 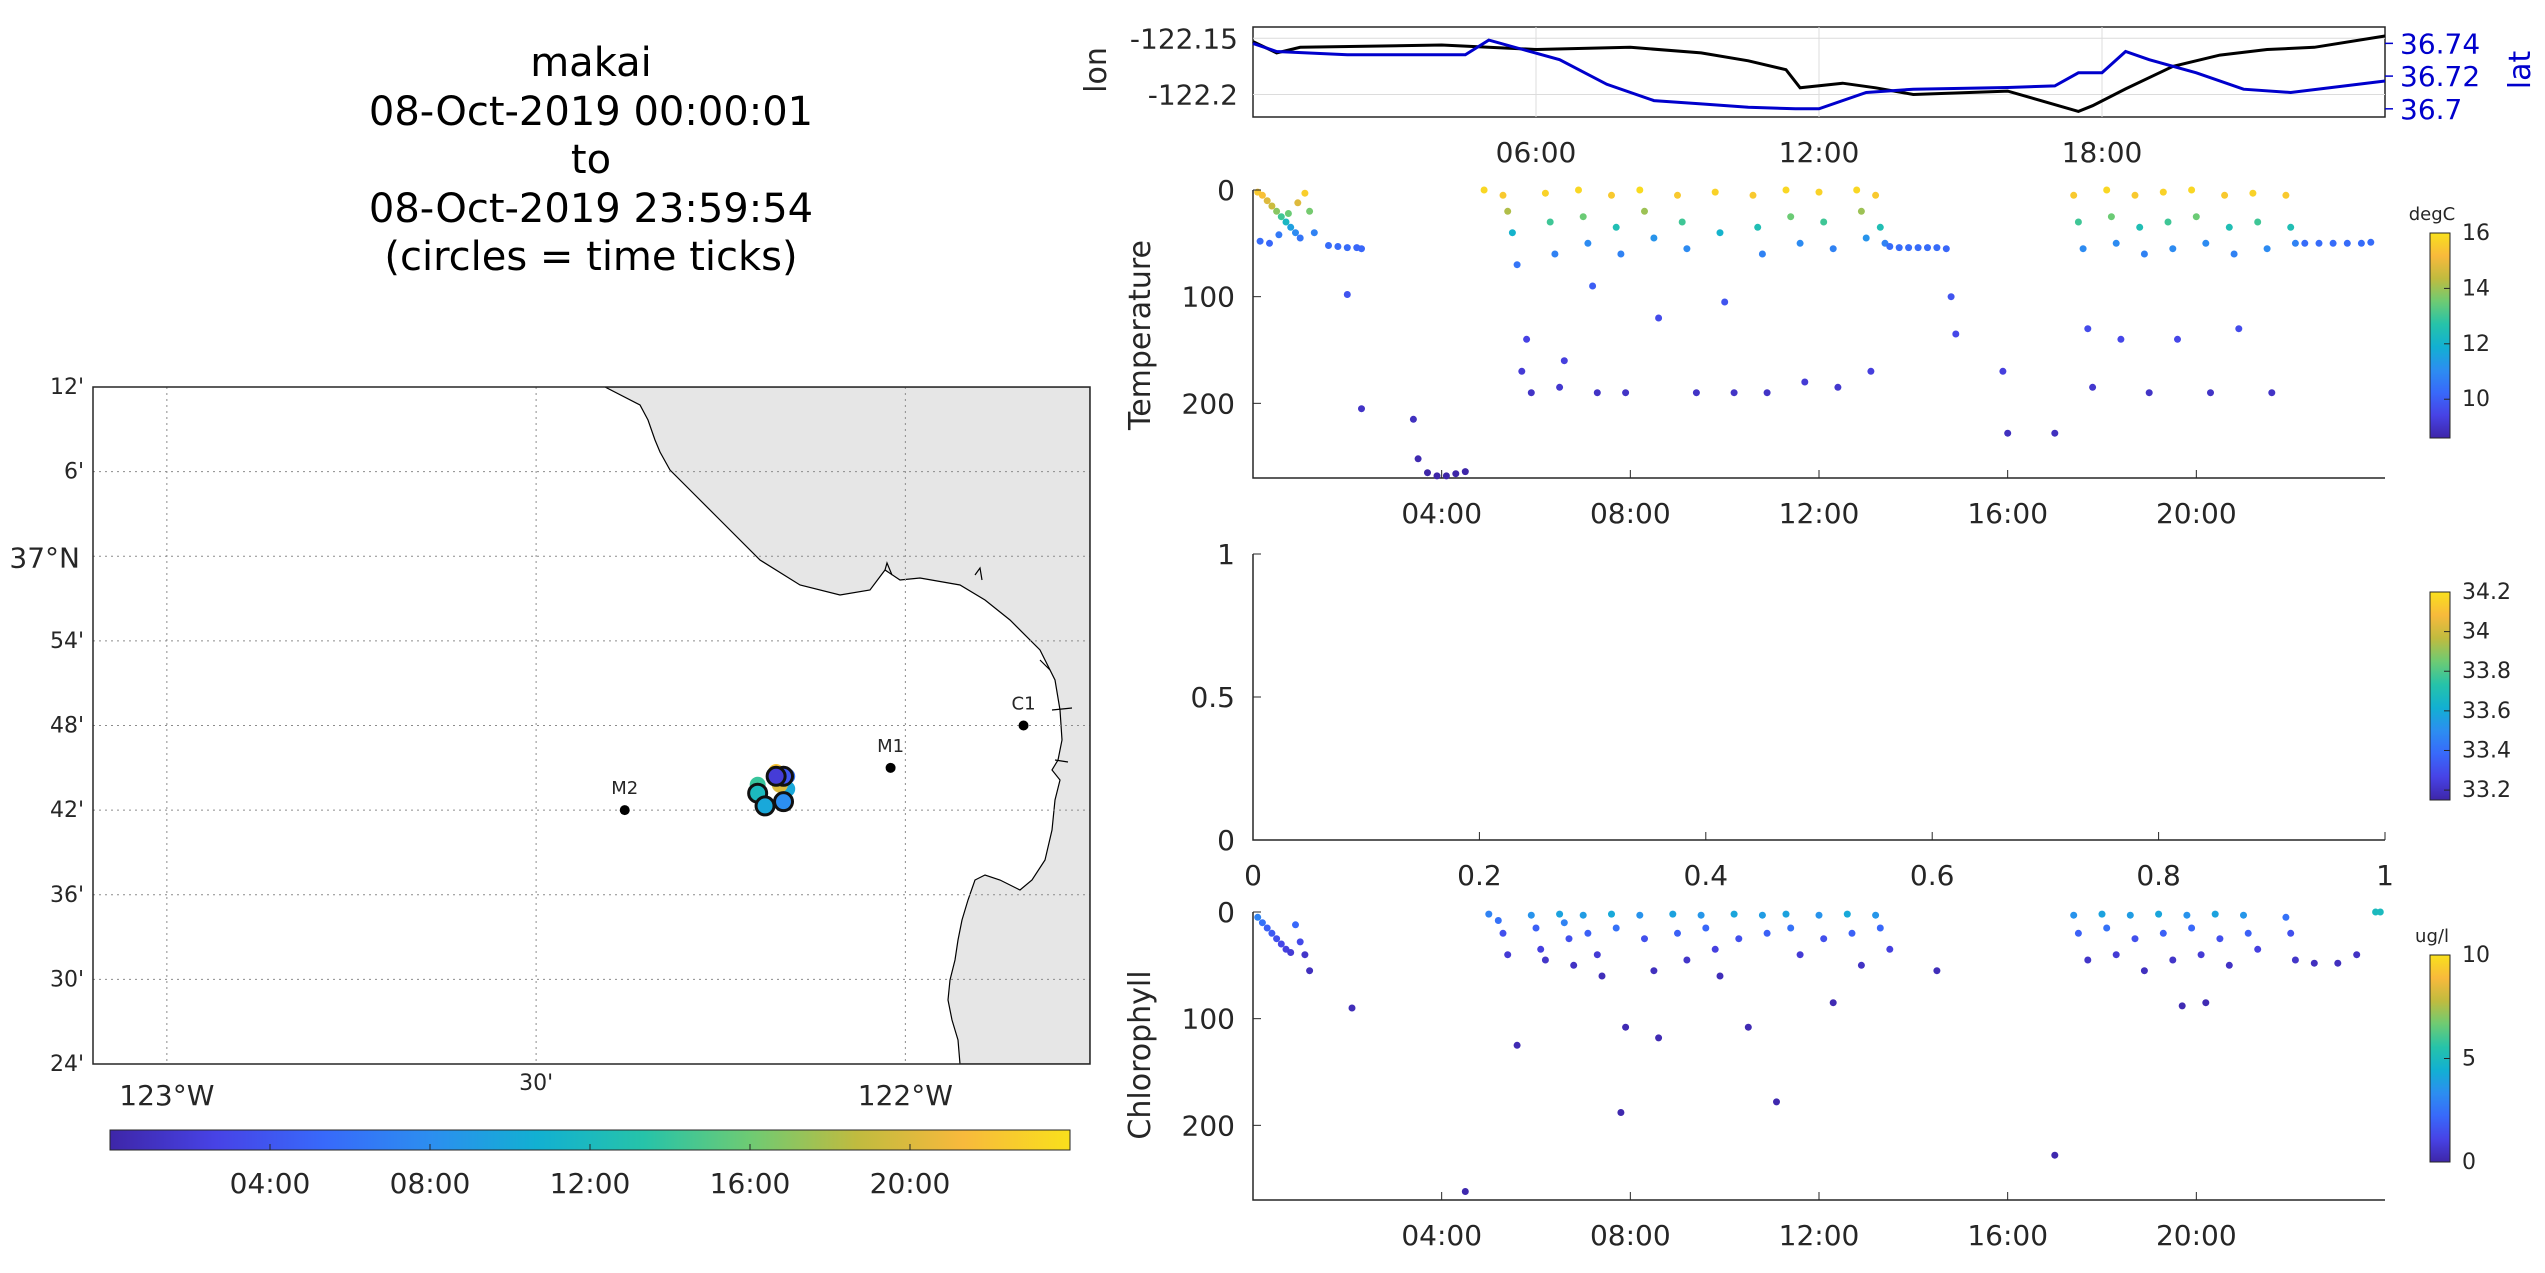 I want to click on salinity-x-tick-label: 0.4, so click(x=1706, y=875).